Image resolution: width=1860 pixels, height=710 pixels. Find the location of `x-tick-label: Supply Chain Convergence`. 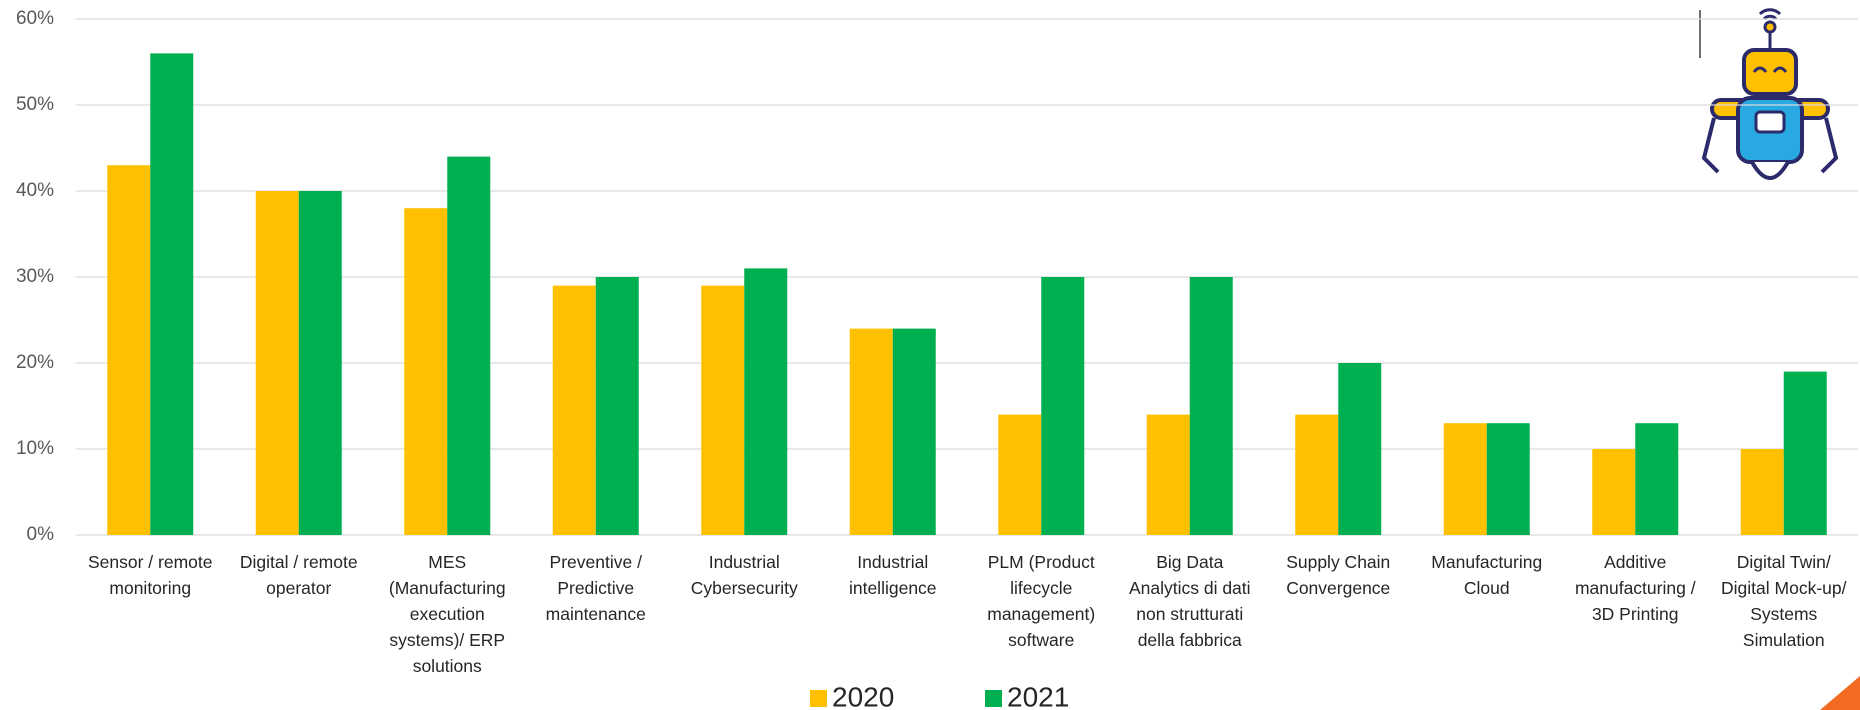

x-tick-label: Supply Chain Convergence is located at coordinates (1338, 575).